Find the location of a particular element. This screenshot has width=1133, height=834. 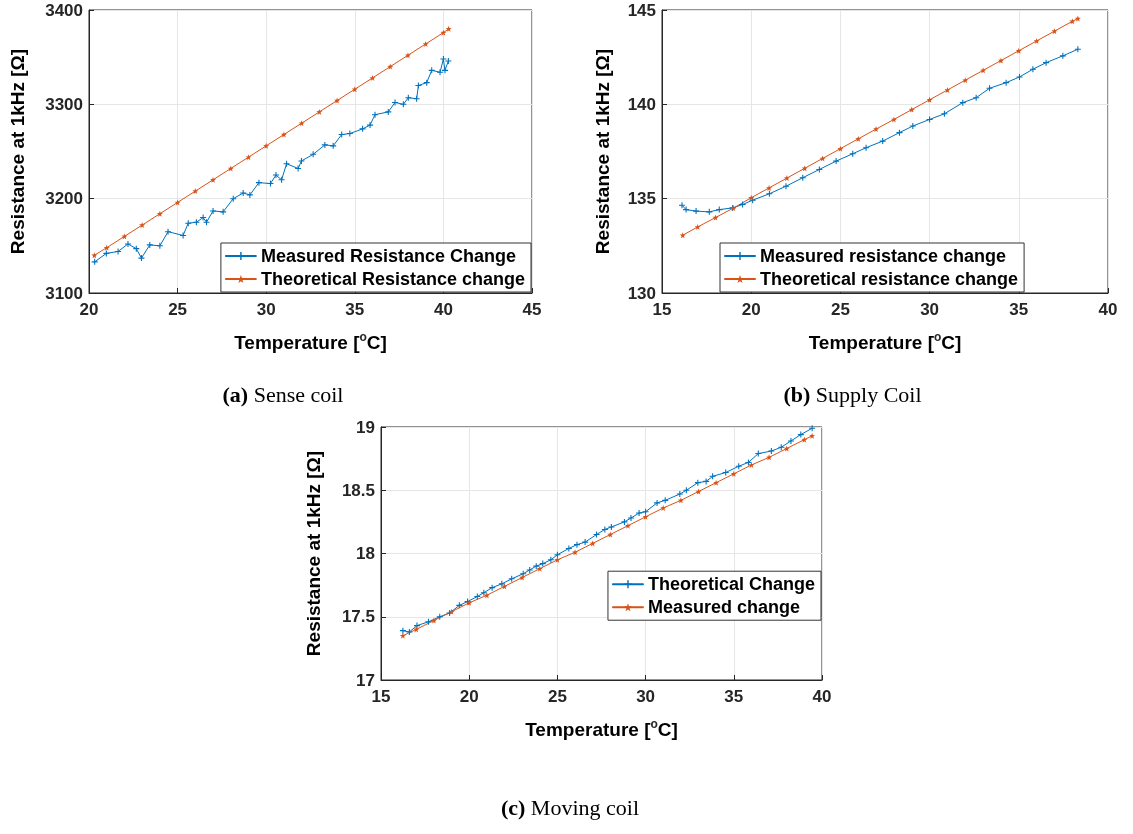

y-tick-label: 3200 is located at coordinates (64, 199).